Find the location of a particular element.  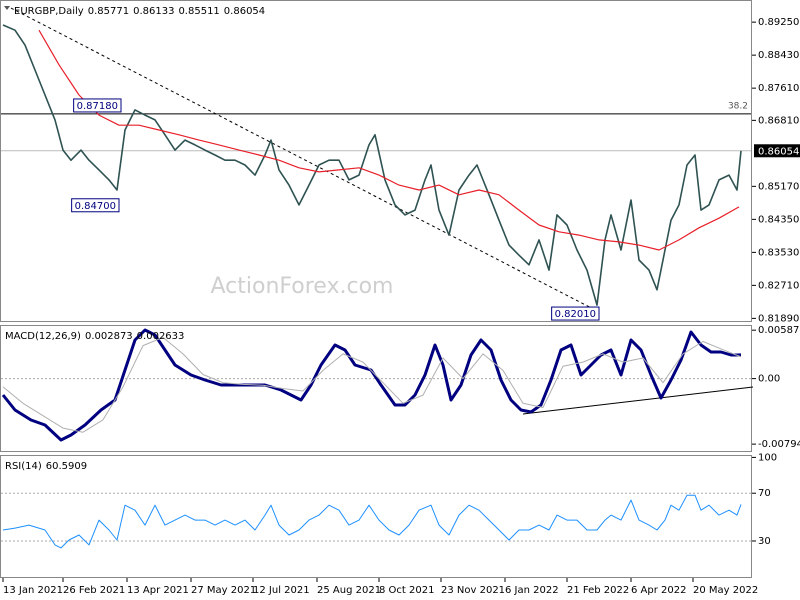

annotation-label: 0.82010 is located at coordinates (575, 314).